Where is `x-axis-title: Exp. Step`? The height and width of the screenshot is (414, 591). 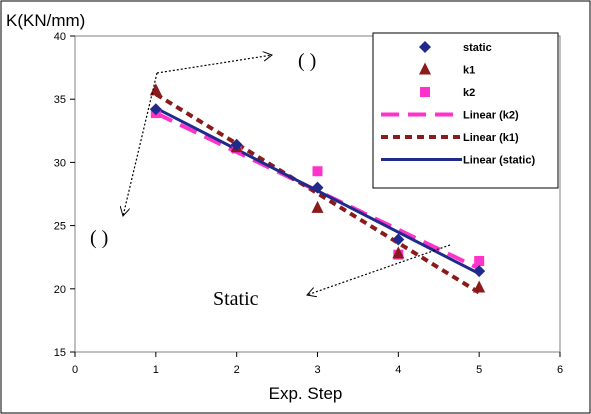
x-axis-title: Exp. Step is located at coordinates (306, 393).